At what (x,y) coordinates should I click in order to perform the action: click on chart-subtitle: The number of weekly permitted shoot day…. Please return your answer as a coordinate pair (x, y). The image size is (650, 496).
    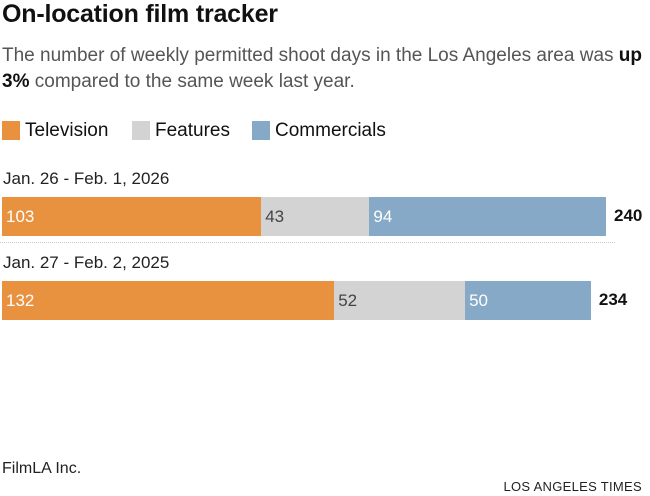
    Looking at the image, I should click on (326, 69).